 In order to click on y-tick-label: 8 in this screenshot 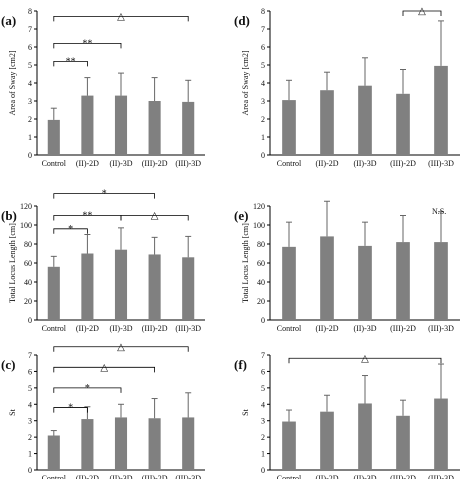, I will do `click(263, 11)`.